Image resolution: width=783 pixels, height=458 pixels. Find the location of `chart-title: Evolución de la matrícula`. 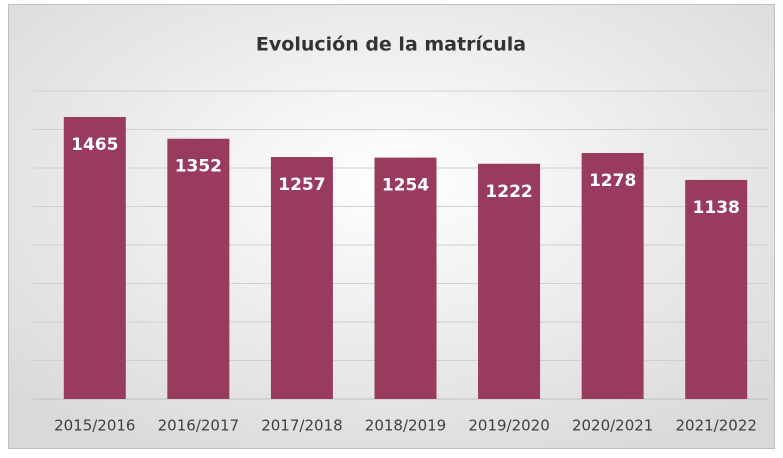

chart-title: Evolución de la matrícula is located at coordinates (391, 45).